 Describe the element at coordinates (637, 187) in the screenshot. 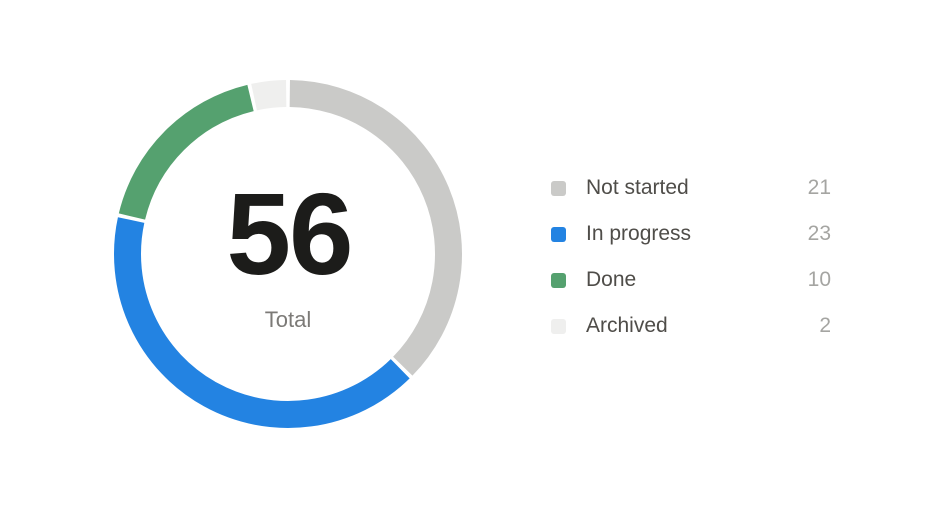

I see `legend-label: Not started` at that location.